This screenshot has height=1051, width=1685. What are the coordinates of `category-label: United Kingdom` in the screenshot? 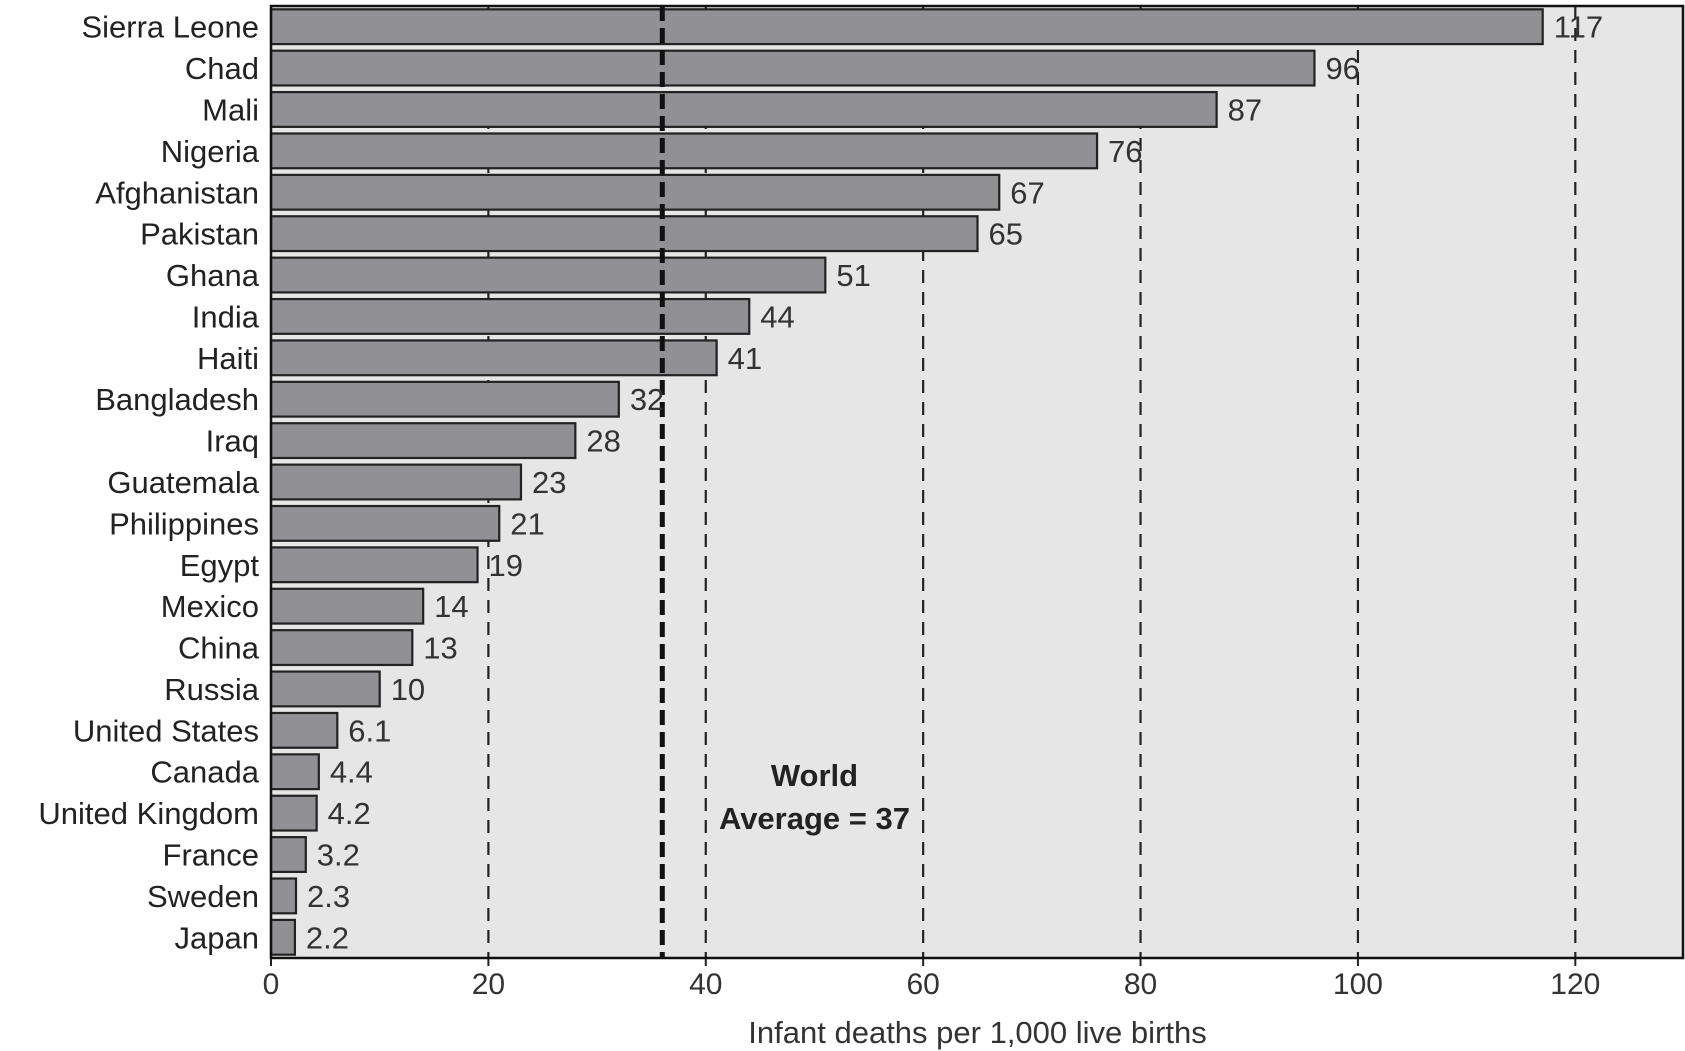 It's located at (148, 813).